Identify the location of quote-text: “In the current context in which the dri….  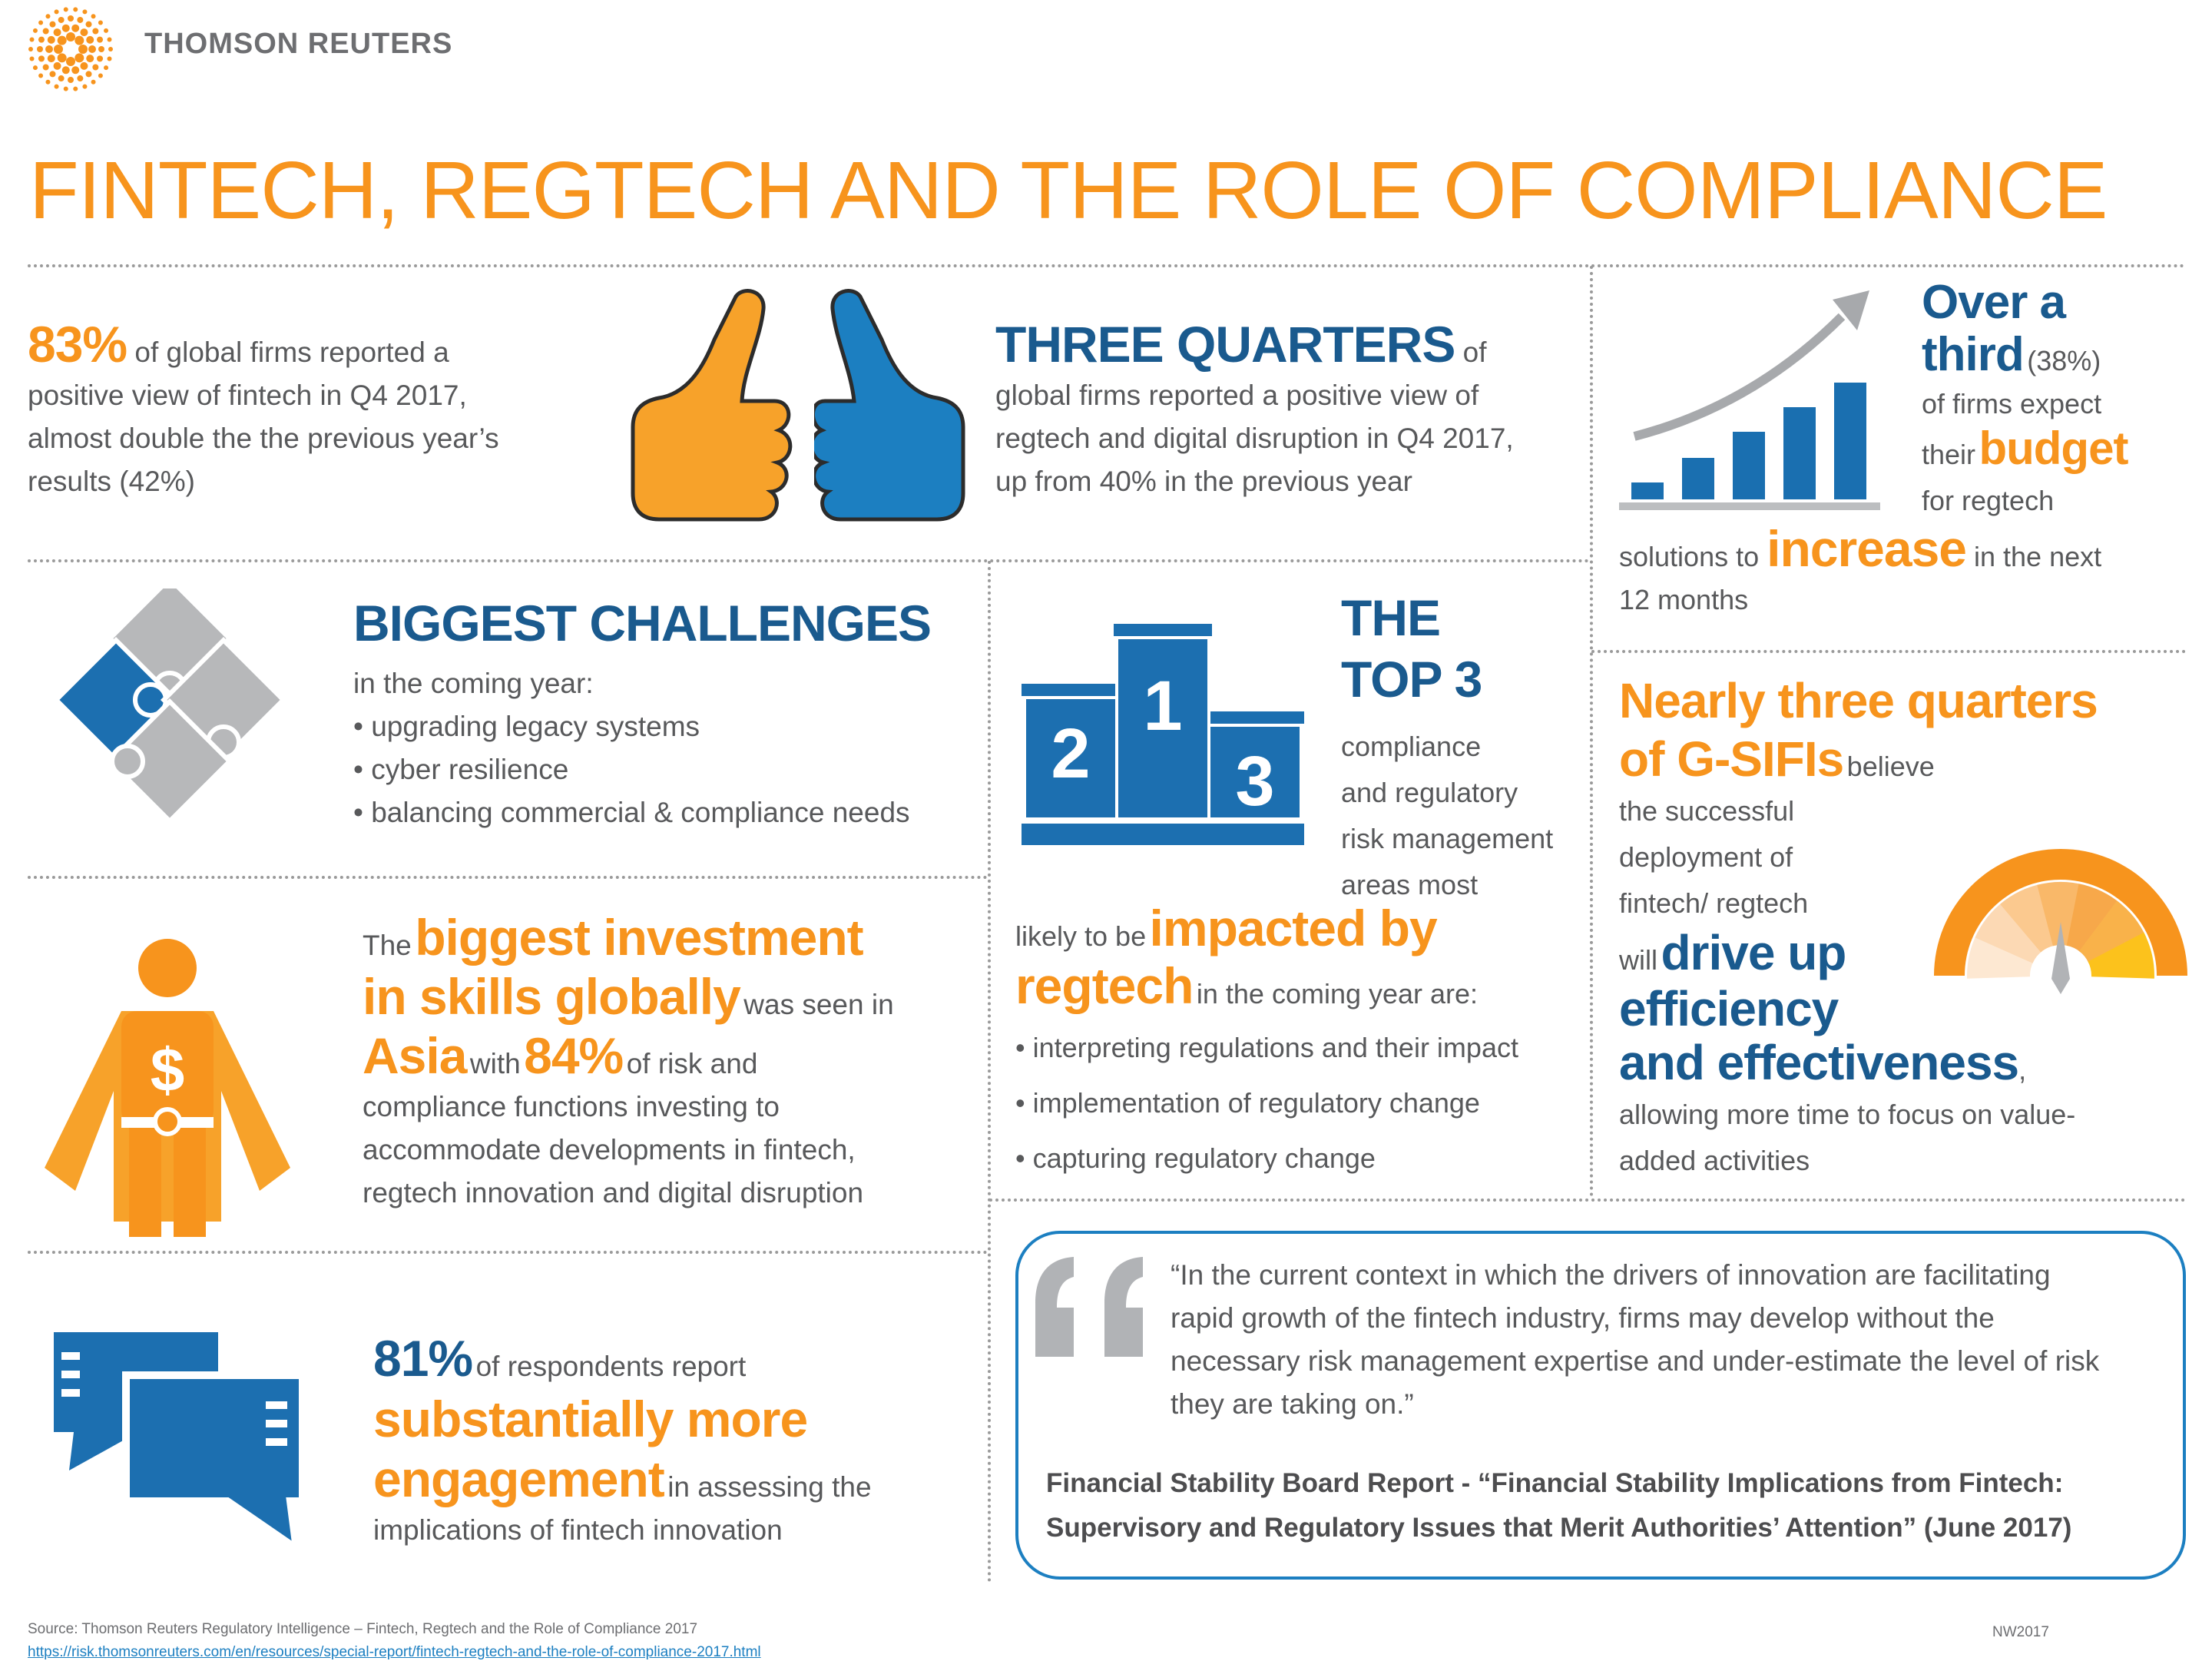
(1670, 1340).